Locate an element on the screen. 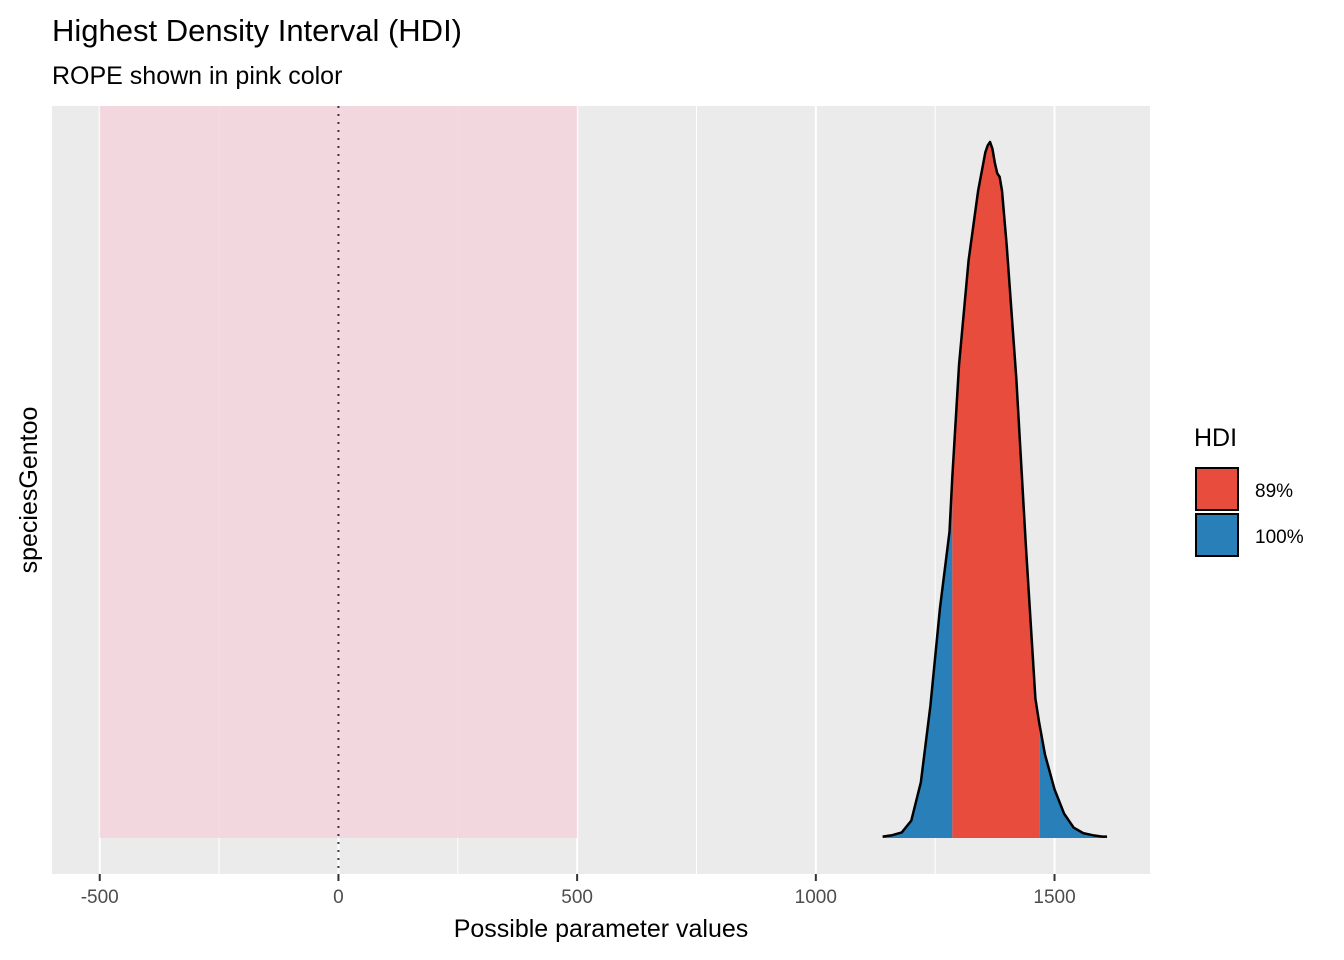 The height and width of the screenshot is (960, 1344). x-tick-label: 500 is located at coordinates (577, 897).